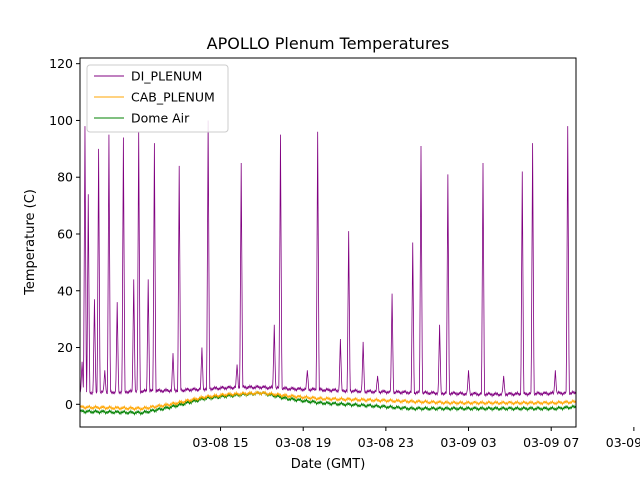  Describe the element at coordinates (328, 464) in the screenshot. I see `x-axis-label: Date (GMT)` at that location.